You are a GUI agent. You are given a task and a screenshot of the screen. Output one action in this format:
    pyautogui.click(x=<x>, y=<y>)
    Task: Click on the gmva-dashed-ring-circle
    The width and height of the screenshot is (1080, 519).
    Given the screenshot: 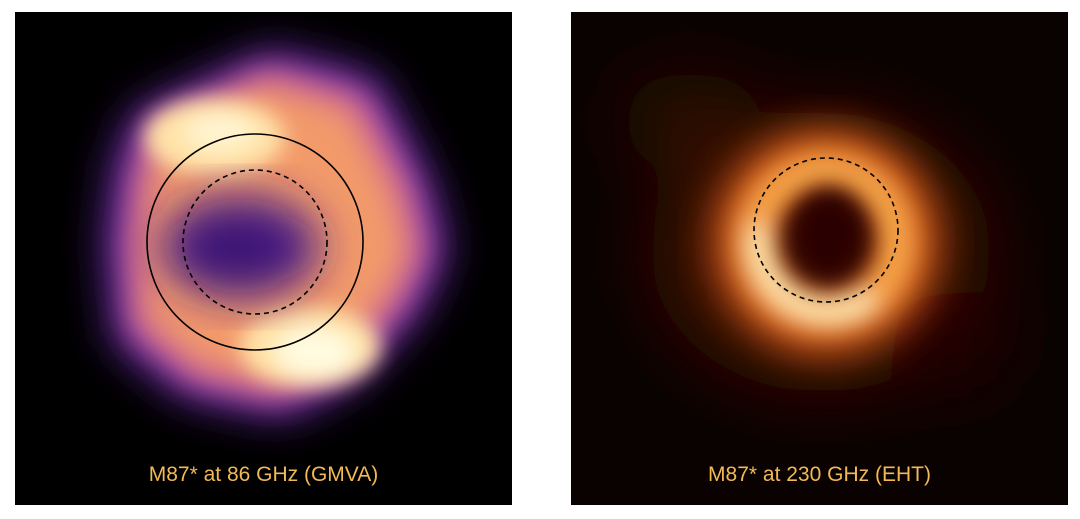 What is the action you would take?
    pyautogui.click(x=255, y=242)
    